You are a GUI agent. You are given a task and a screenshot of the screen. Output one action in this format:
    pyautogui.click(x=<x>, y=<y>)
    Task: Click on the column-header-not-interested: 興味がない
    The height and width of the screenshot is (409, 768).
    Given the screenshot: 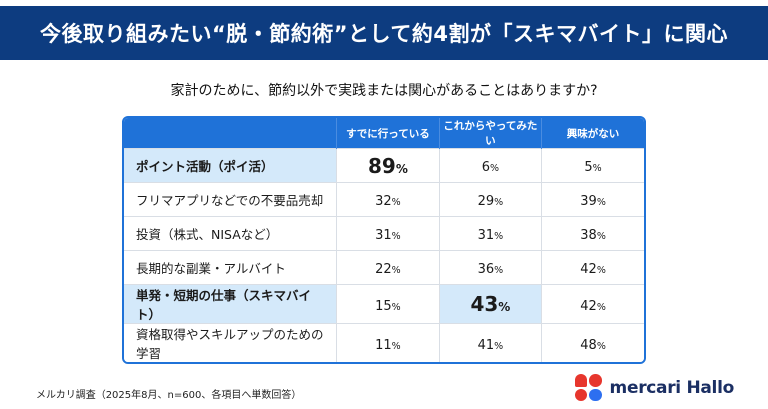 What is the action you would take?
    pyautogui.click(x=592, y=133)
    